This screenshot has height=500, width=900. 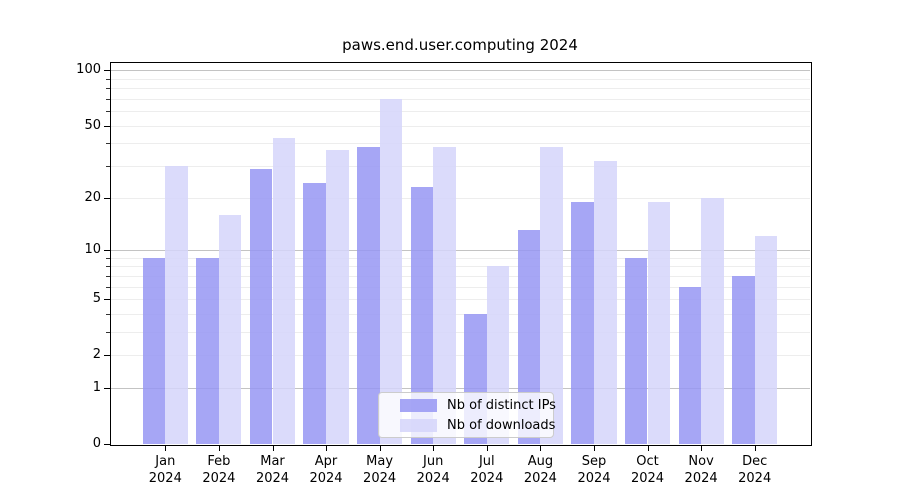 What do you see at coordinates (487, 470) in the screenshot?
I see `x-axis-tick-label: Jul 2024` at bounding box center [487, 470].